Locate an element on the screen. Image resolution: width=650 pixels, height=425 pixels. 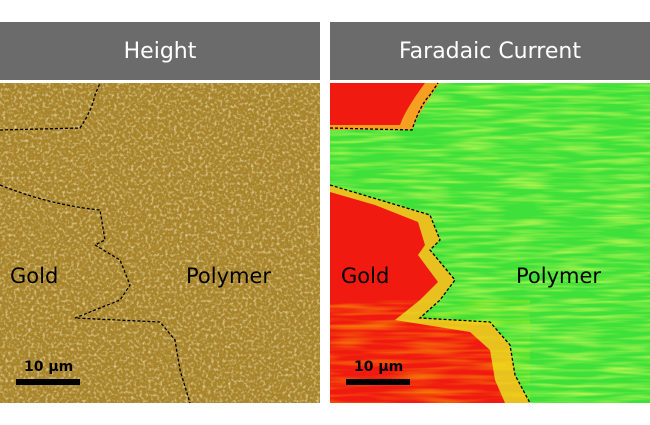
gold-region is located at coordinates (377, 104).